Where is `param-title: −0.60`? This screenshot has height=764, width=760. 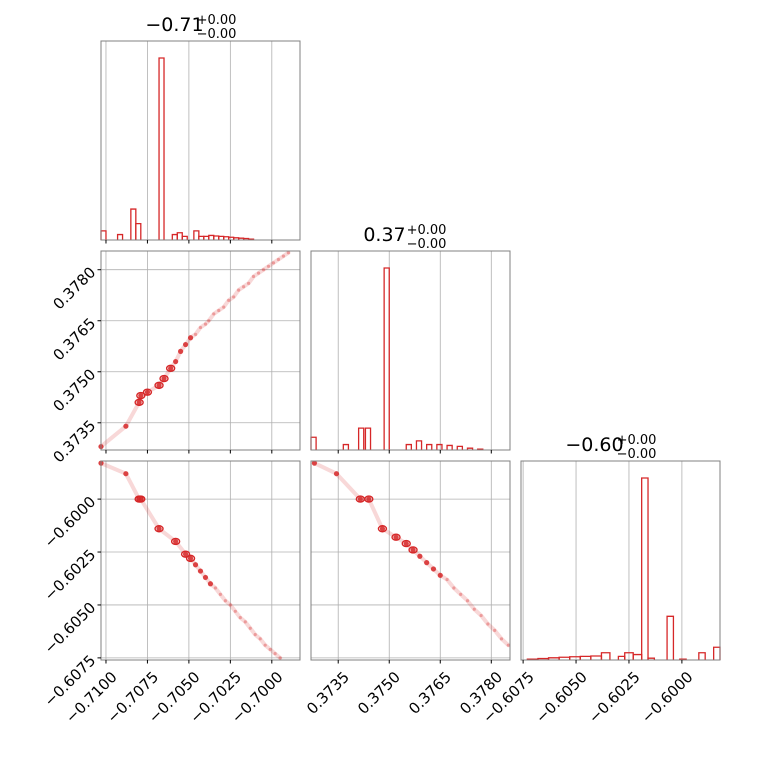 param-title: −0.60 is located at coordinates (594, 445).